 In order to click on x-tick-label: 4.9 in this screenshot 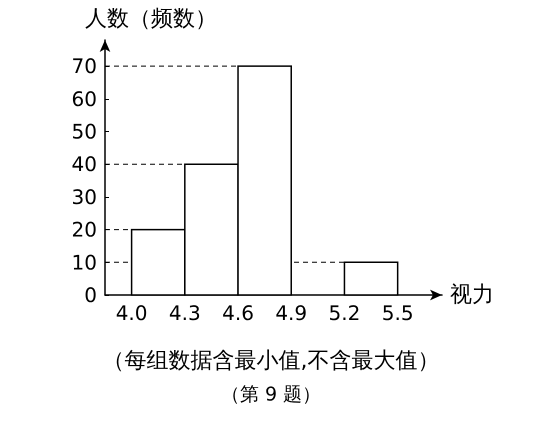, I will do `click(291, 313)`.